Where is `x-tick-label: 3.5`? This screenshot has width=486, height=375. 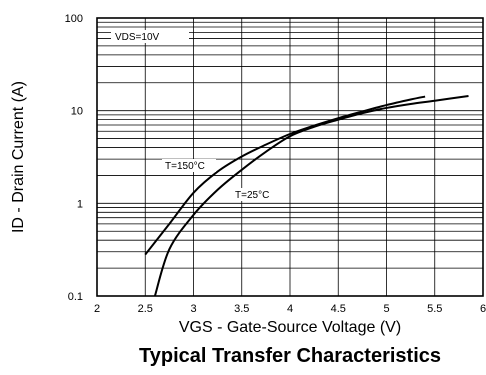 x-tick-label: 3.5 is located at coordinates (241, 309).